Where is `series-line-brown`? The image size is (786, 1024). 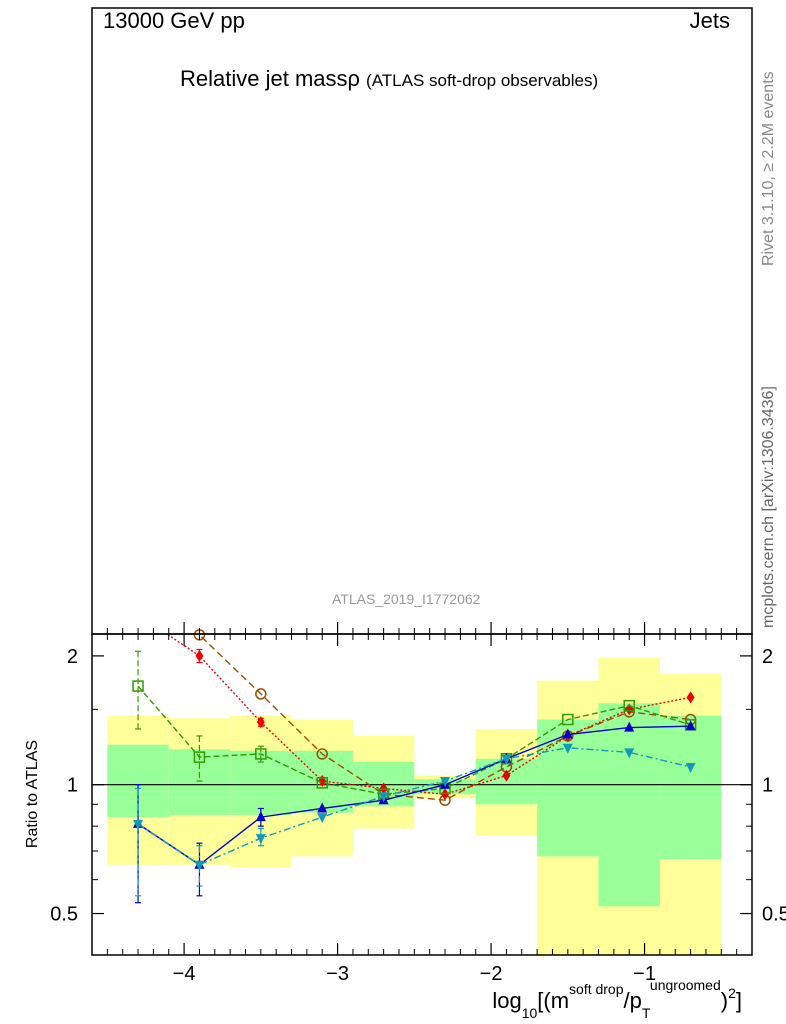
series-line-brown is located at coordinates (443, 717).